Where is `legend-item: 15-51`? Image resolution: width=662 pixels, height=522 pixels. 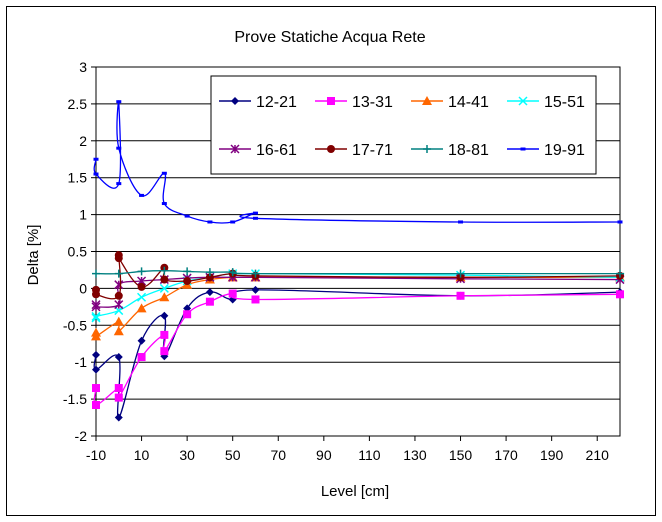
legend-item: 15-51 is located at coordinates (546, 102).